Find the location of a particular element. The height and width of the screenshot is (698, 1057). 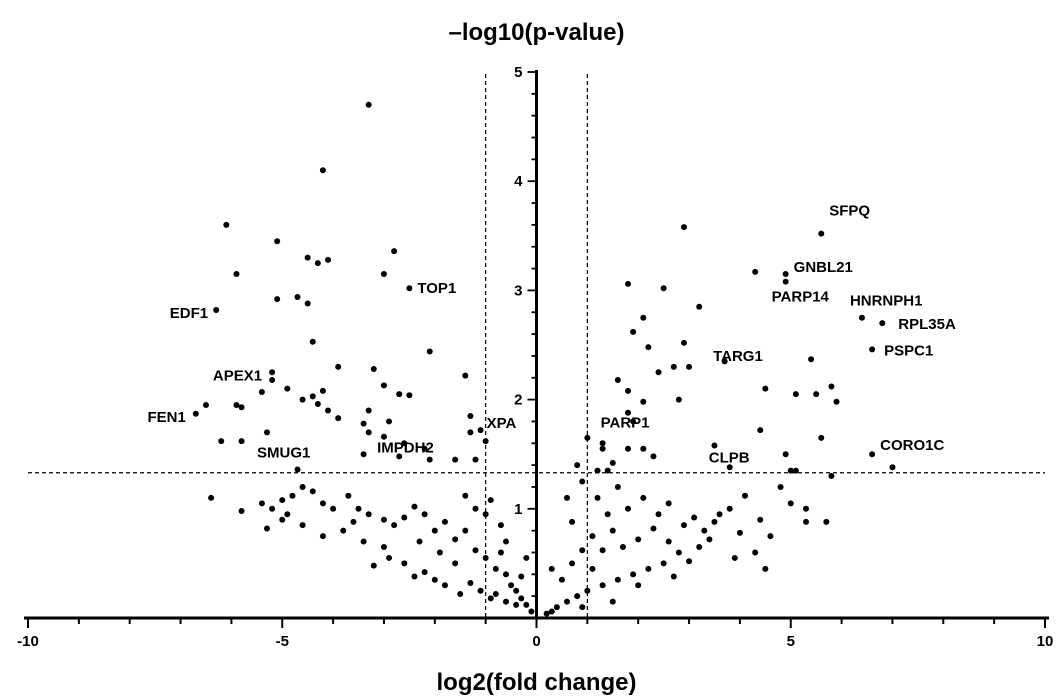

point-label: FEN1 is located at coordinates (166, 417).